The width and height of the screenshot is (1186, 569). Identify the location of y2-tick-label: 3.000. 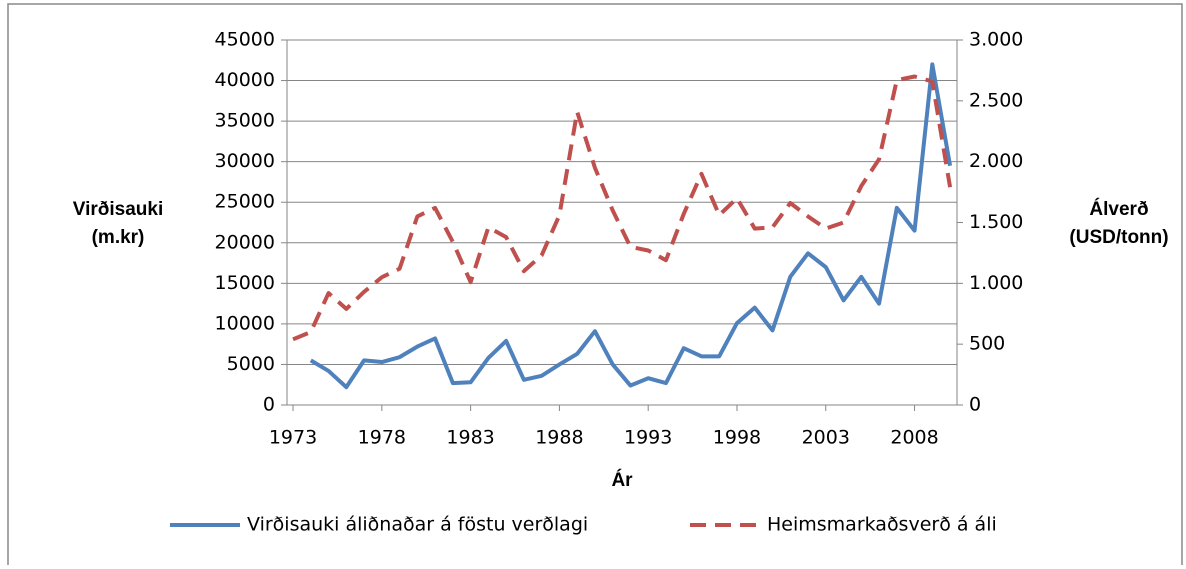
(996, 40).